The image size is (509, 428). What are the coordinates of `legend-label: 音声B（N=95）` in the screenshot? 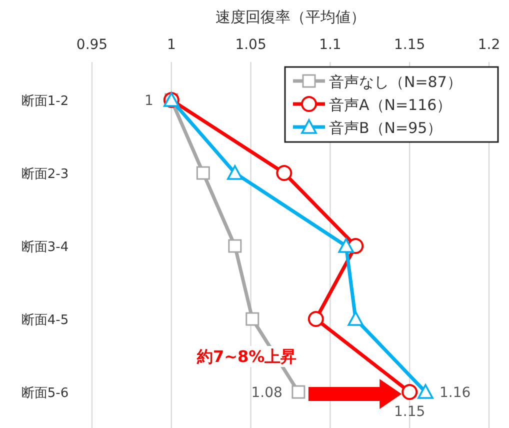 It's located at (385, 128).